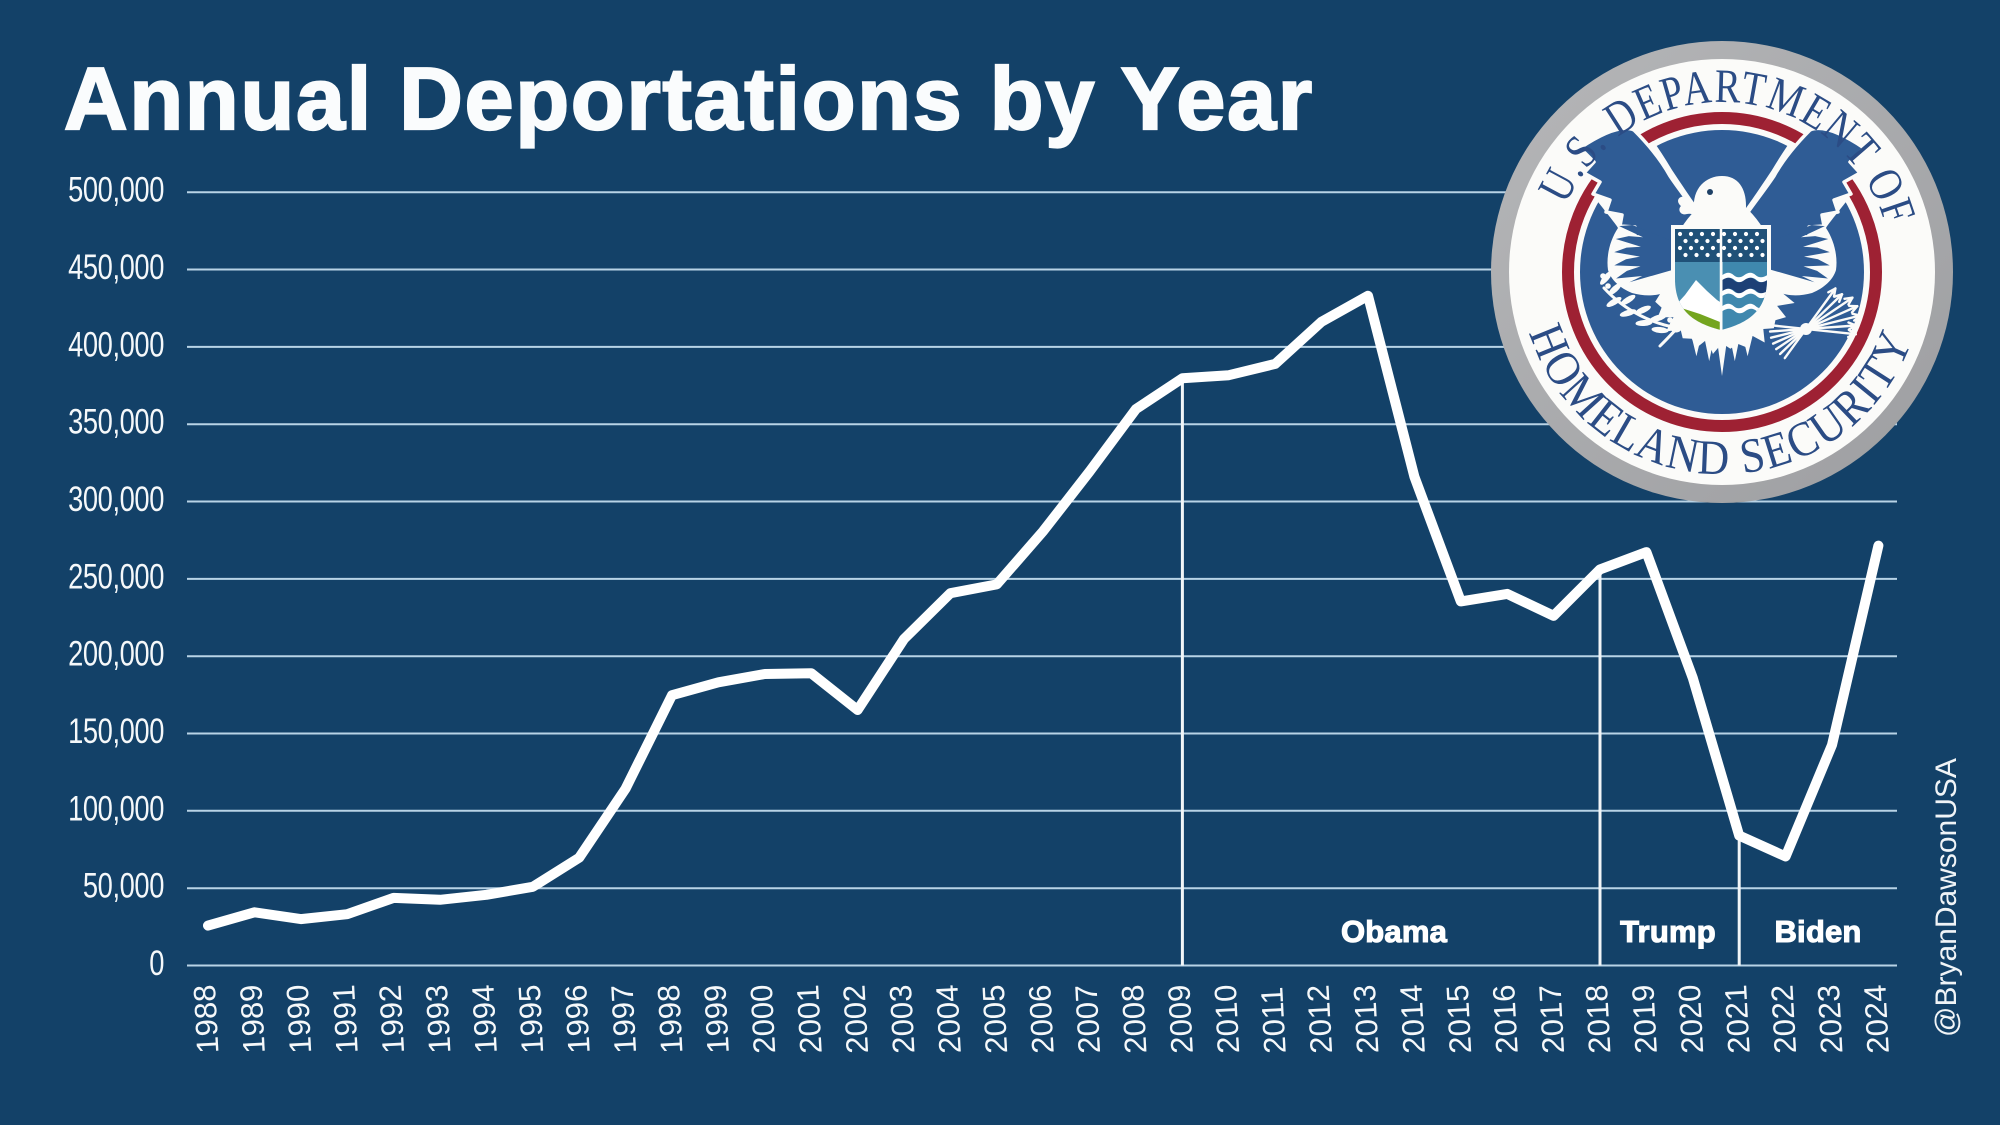  I want to click on svg-text: 2019, so click(1644, 1019).